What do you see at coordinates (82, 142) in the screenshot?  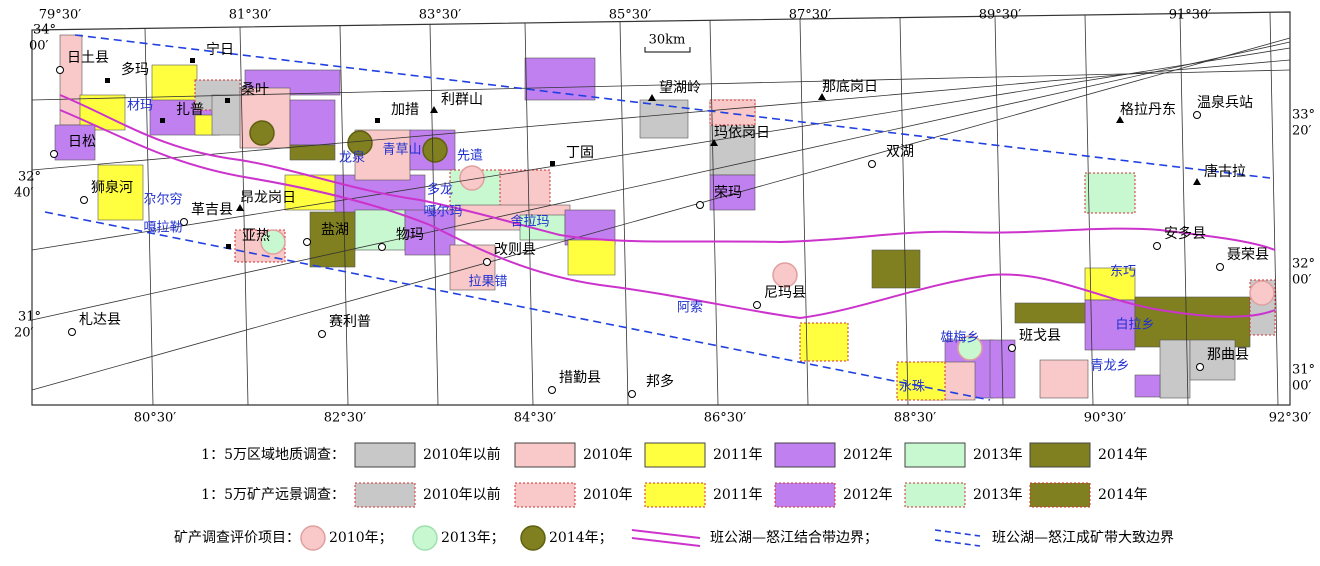 I see `place-name: 日松` at bounding box center [82, 142].